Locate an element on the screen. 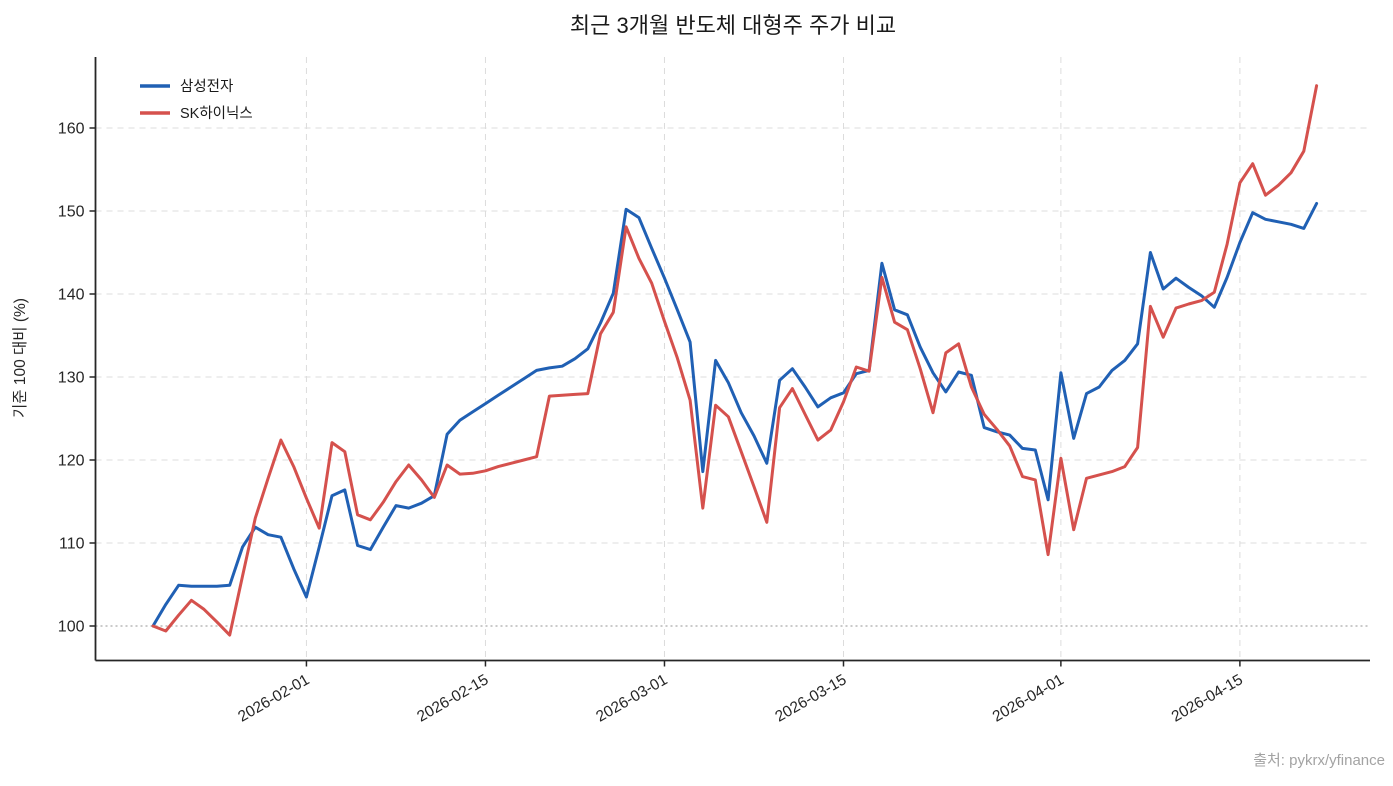  x-tick-label: 2026-02-01 is located at coordinates (273, 698).